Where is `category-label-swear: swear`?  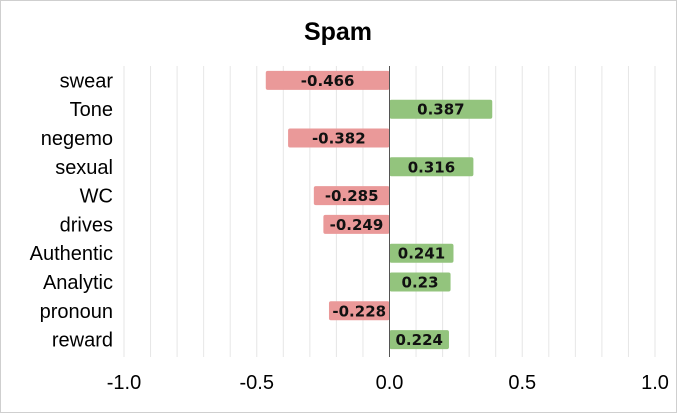 category-label-swear: swear is located at coordinates (87, 81).